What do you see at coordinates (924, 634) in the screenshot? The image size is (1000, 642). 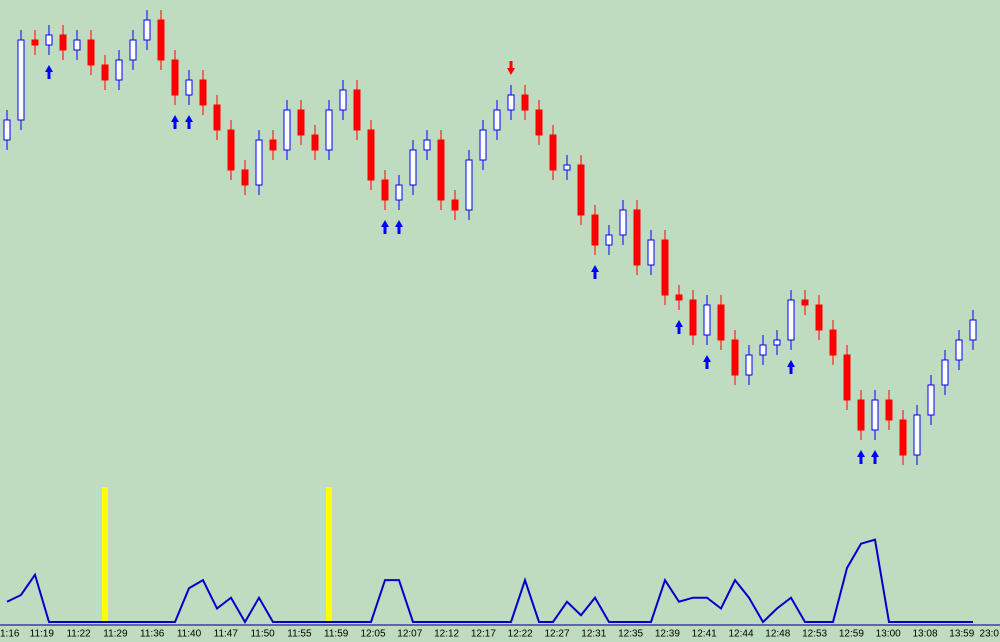 I see `x-tick-label: 13:08` at bounding box center [924, 634].